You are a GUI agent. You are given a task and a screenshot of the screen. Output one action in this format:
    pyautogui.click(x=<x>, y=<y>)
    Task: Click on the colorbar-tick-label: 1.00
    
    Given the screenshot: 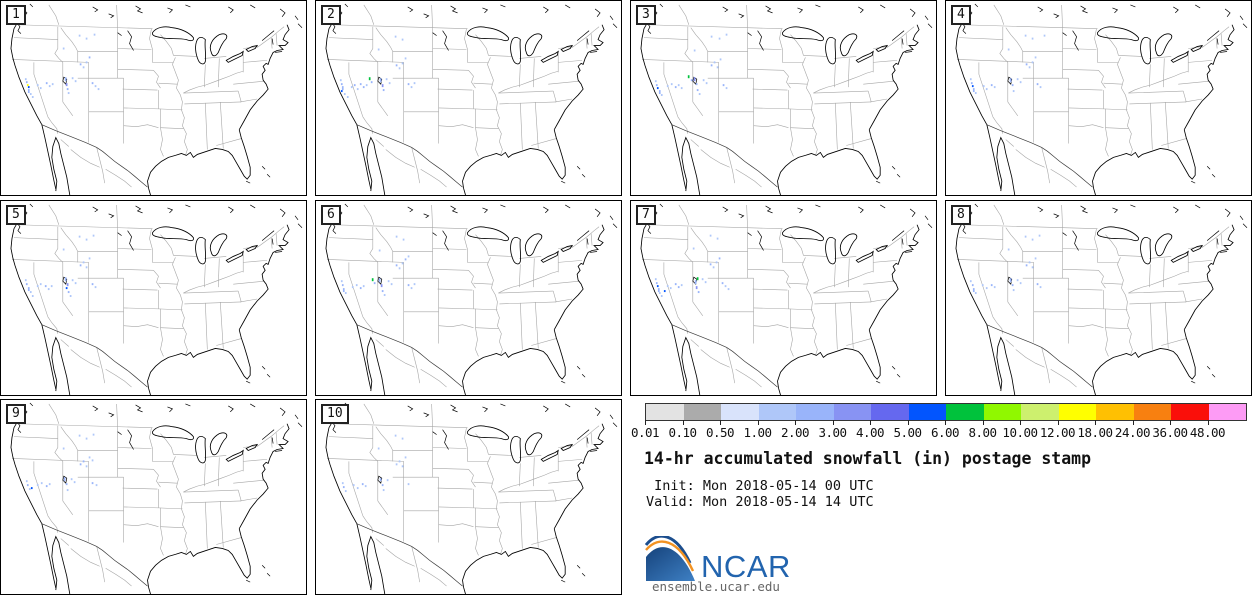 What is the action you would take?
    pyautogui.click(x=757, y=432)
    